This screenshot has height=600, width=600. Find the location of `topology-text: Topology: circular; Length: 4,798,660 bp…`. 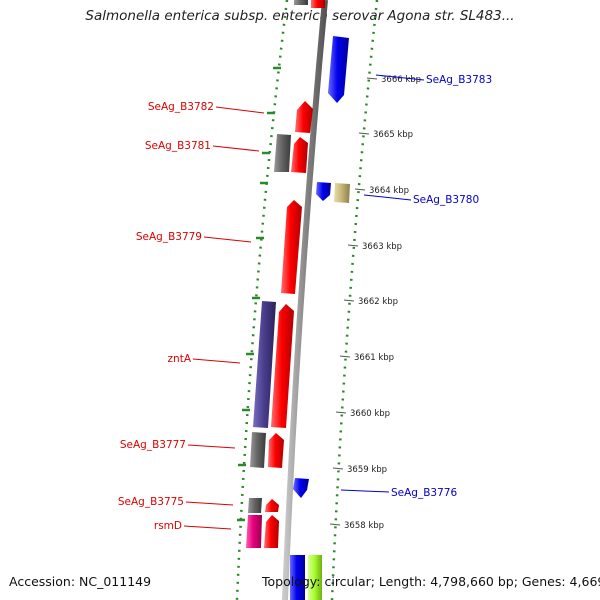

topology-text: Topology: circular; Length: 4,798,660 bp… is located at coordinates (431, 581).